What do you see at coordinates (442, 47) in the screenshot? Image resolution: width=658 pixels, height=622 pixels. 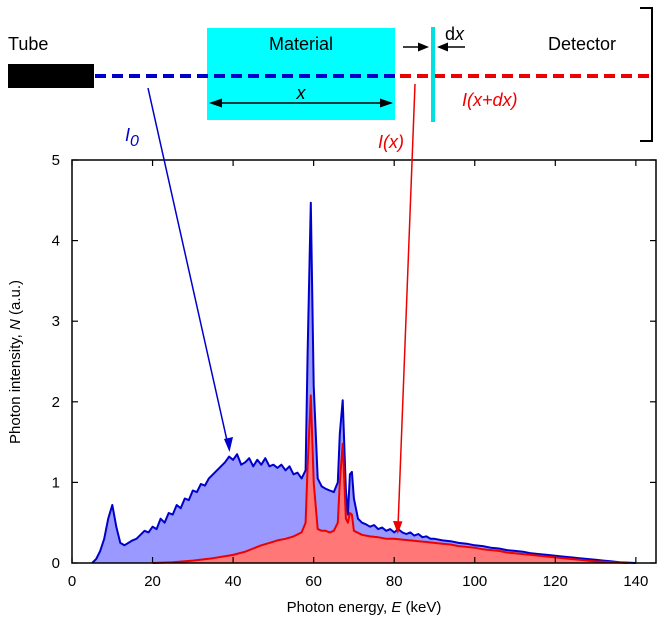 I see `dx-arrowhead-right` at bounding box center [442, 47].